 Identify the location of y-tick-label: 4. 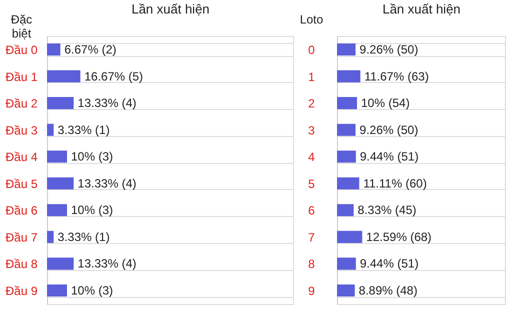
(312, 157).